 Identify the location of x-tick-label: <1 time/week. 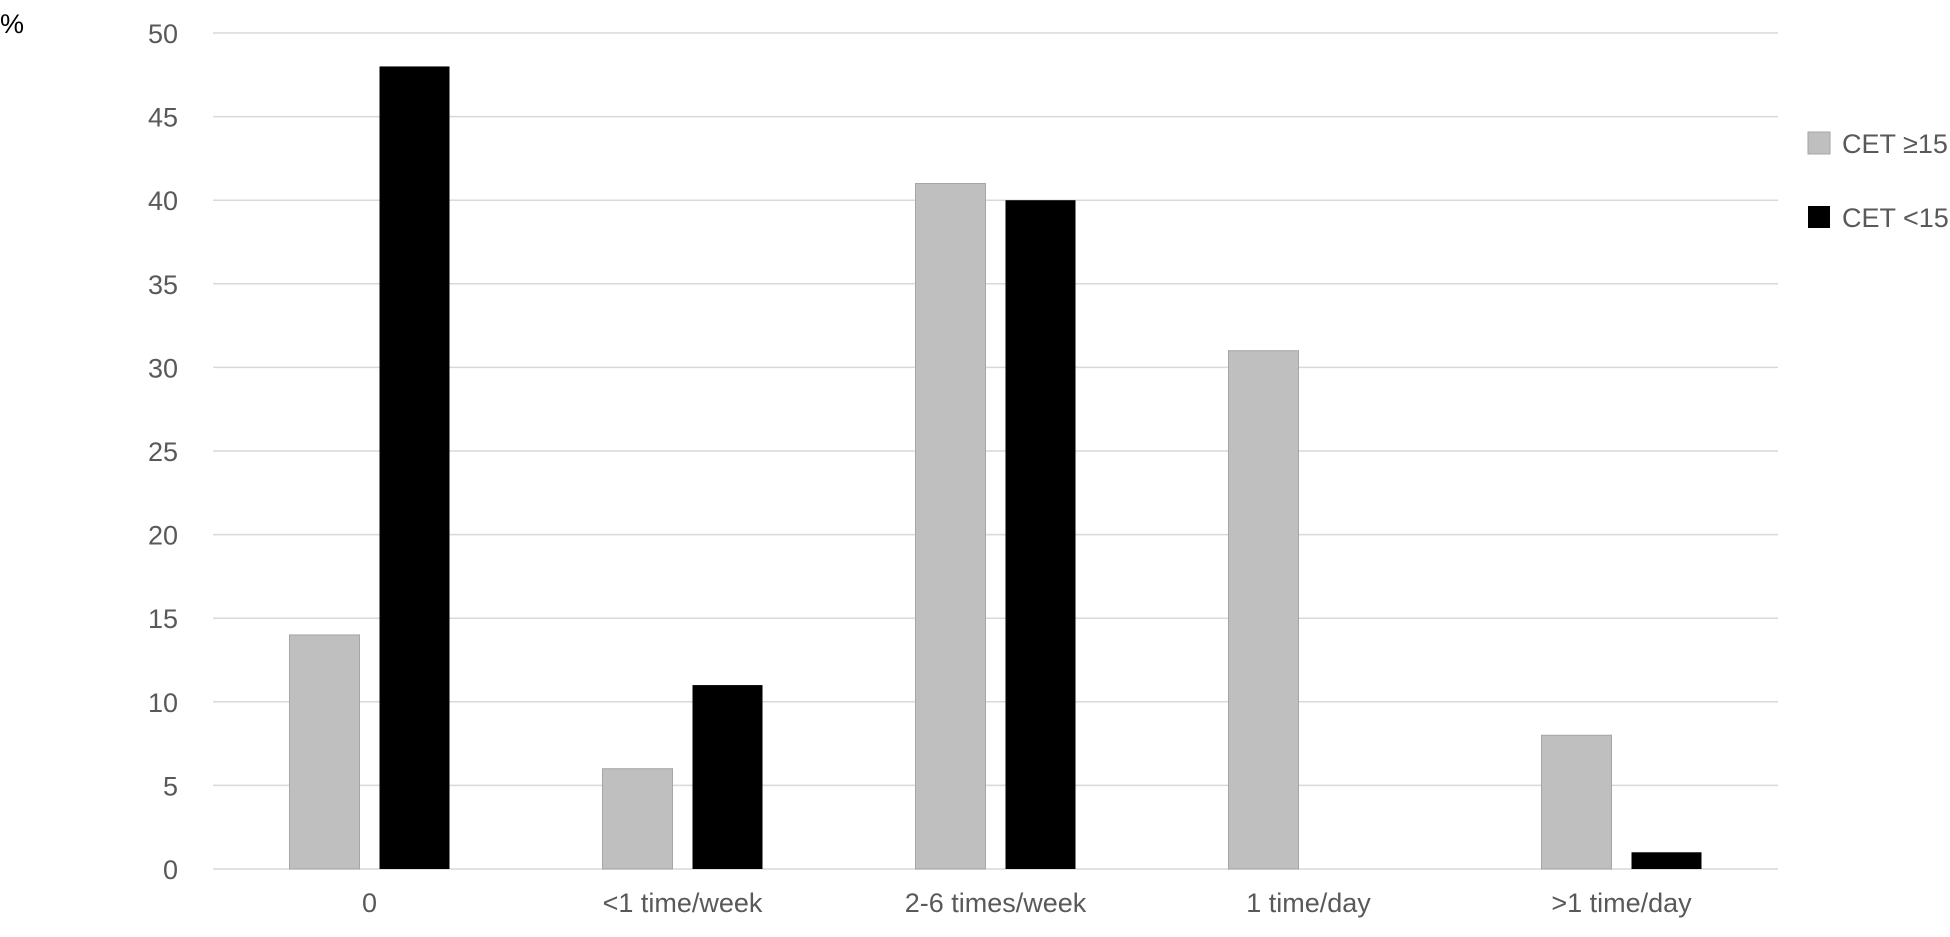
(683, 903).